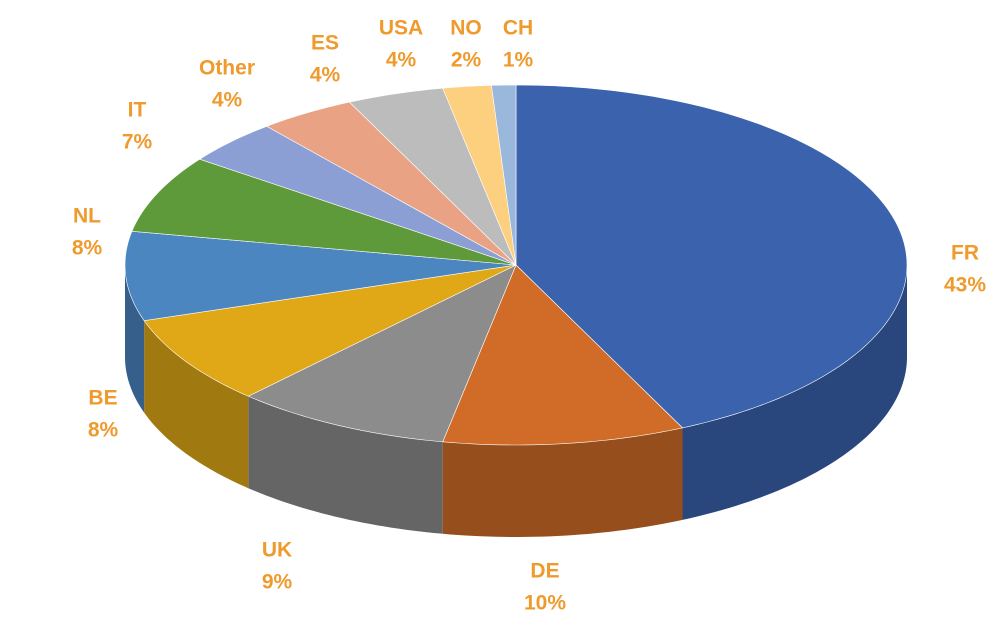 The height and width of the screenshot is (635, 1001). What do you see at coordinates (518, 28) in the screenshot?
I see `category-label: CH` at bounding box center [518, 28].